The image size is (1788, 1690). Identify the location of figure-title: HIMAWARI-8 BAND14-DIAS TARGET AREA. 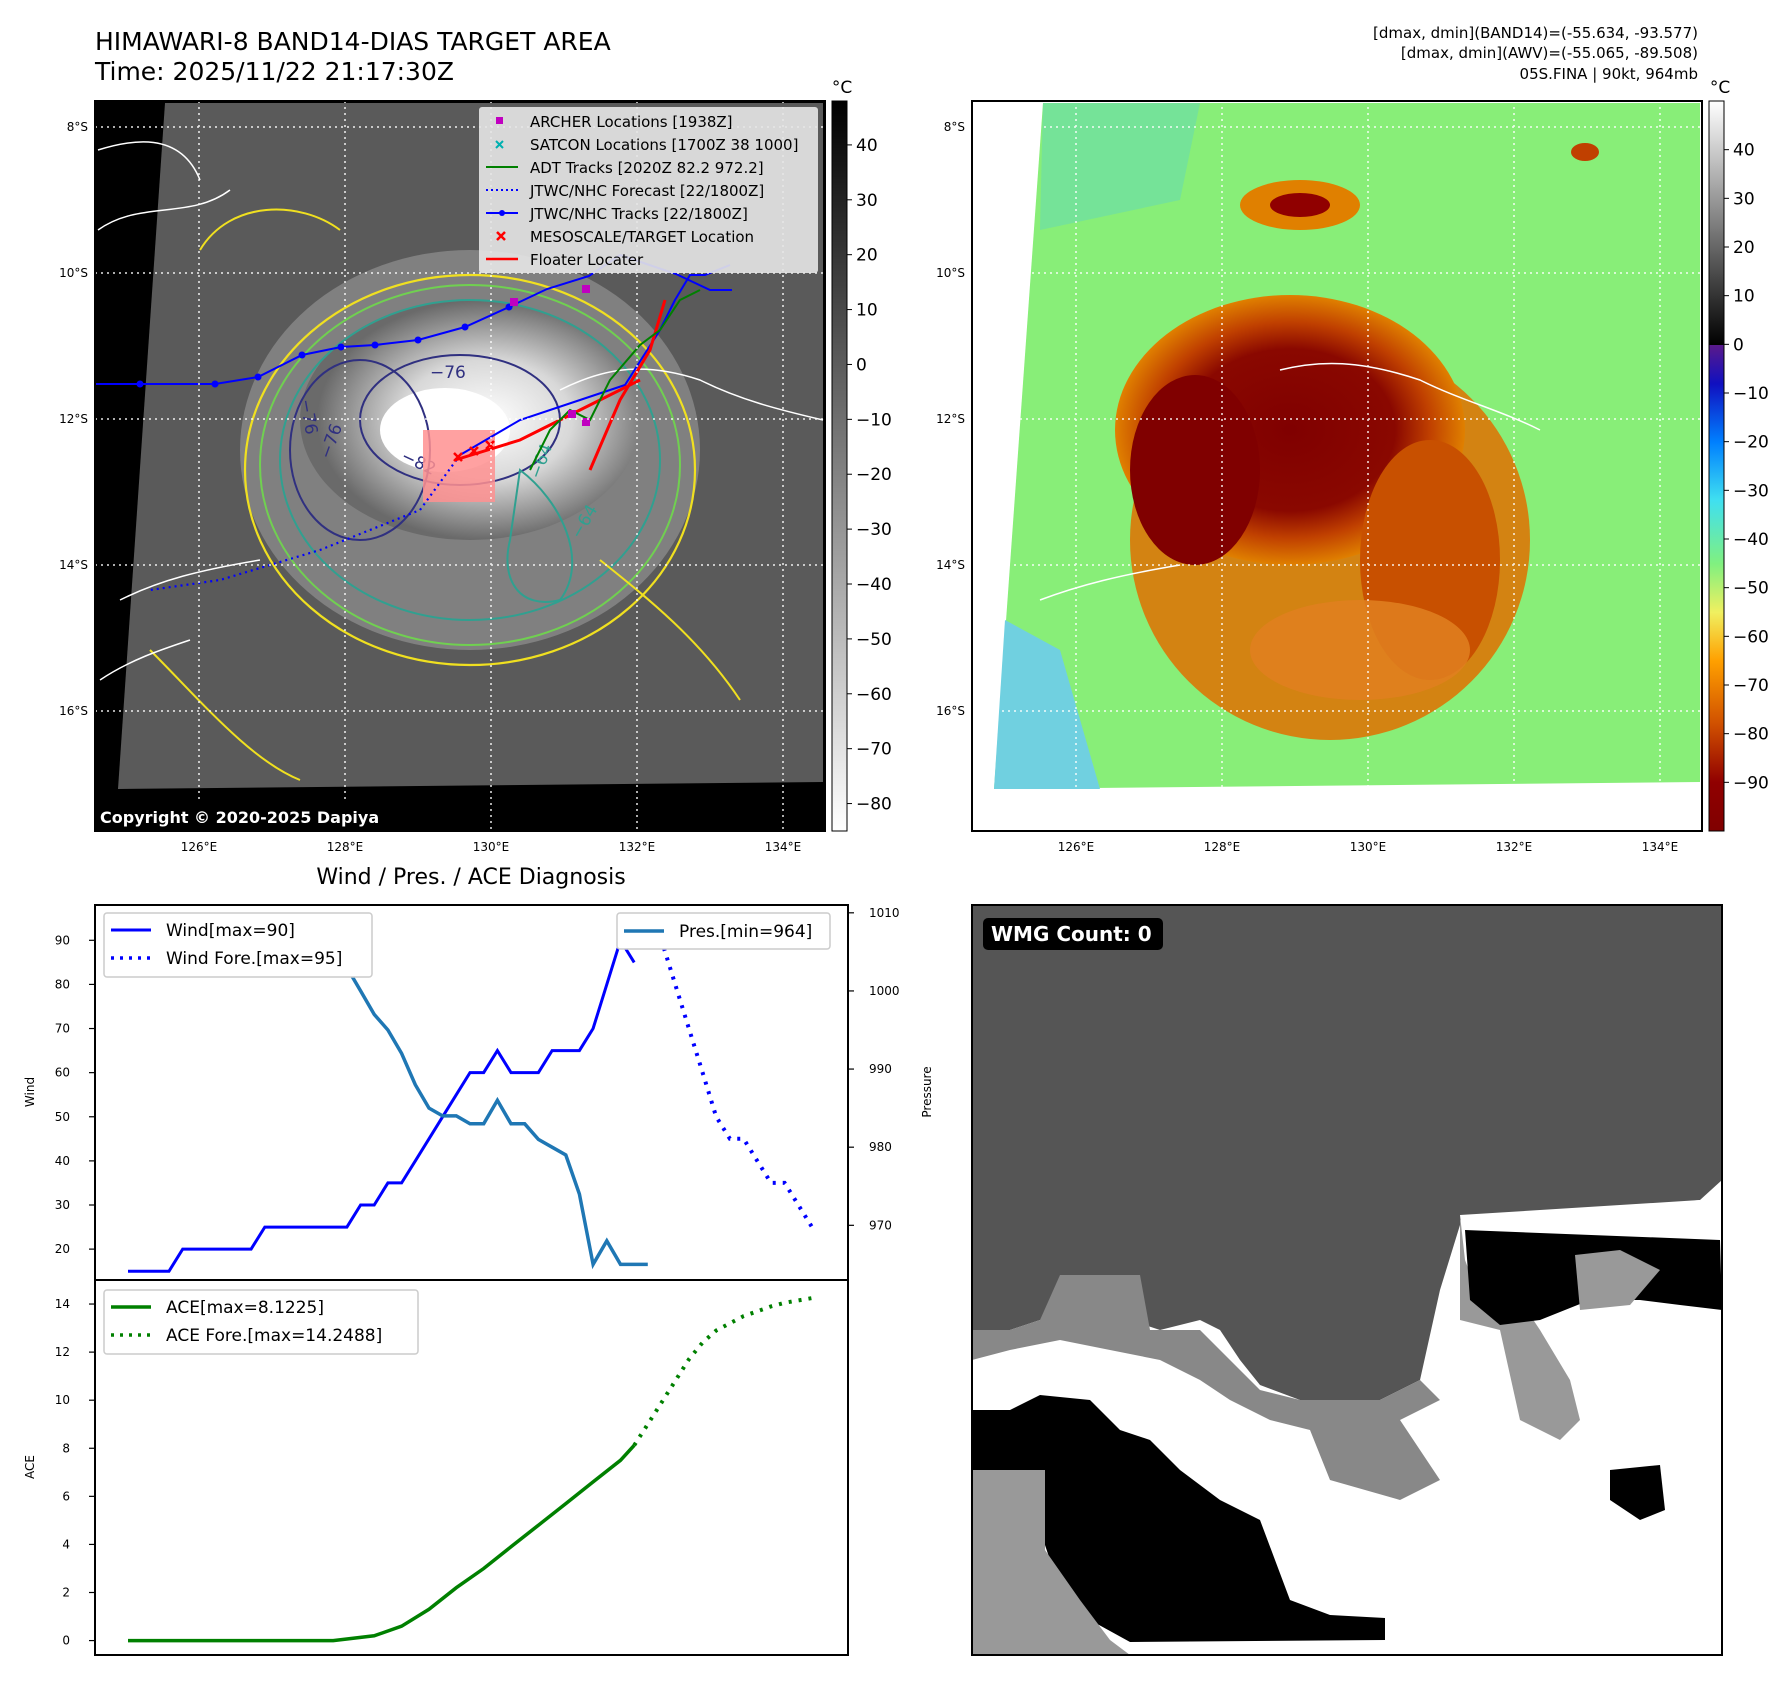
(353, 41).